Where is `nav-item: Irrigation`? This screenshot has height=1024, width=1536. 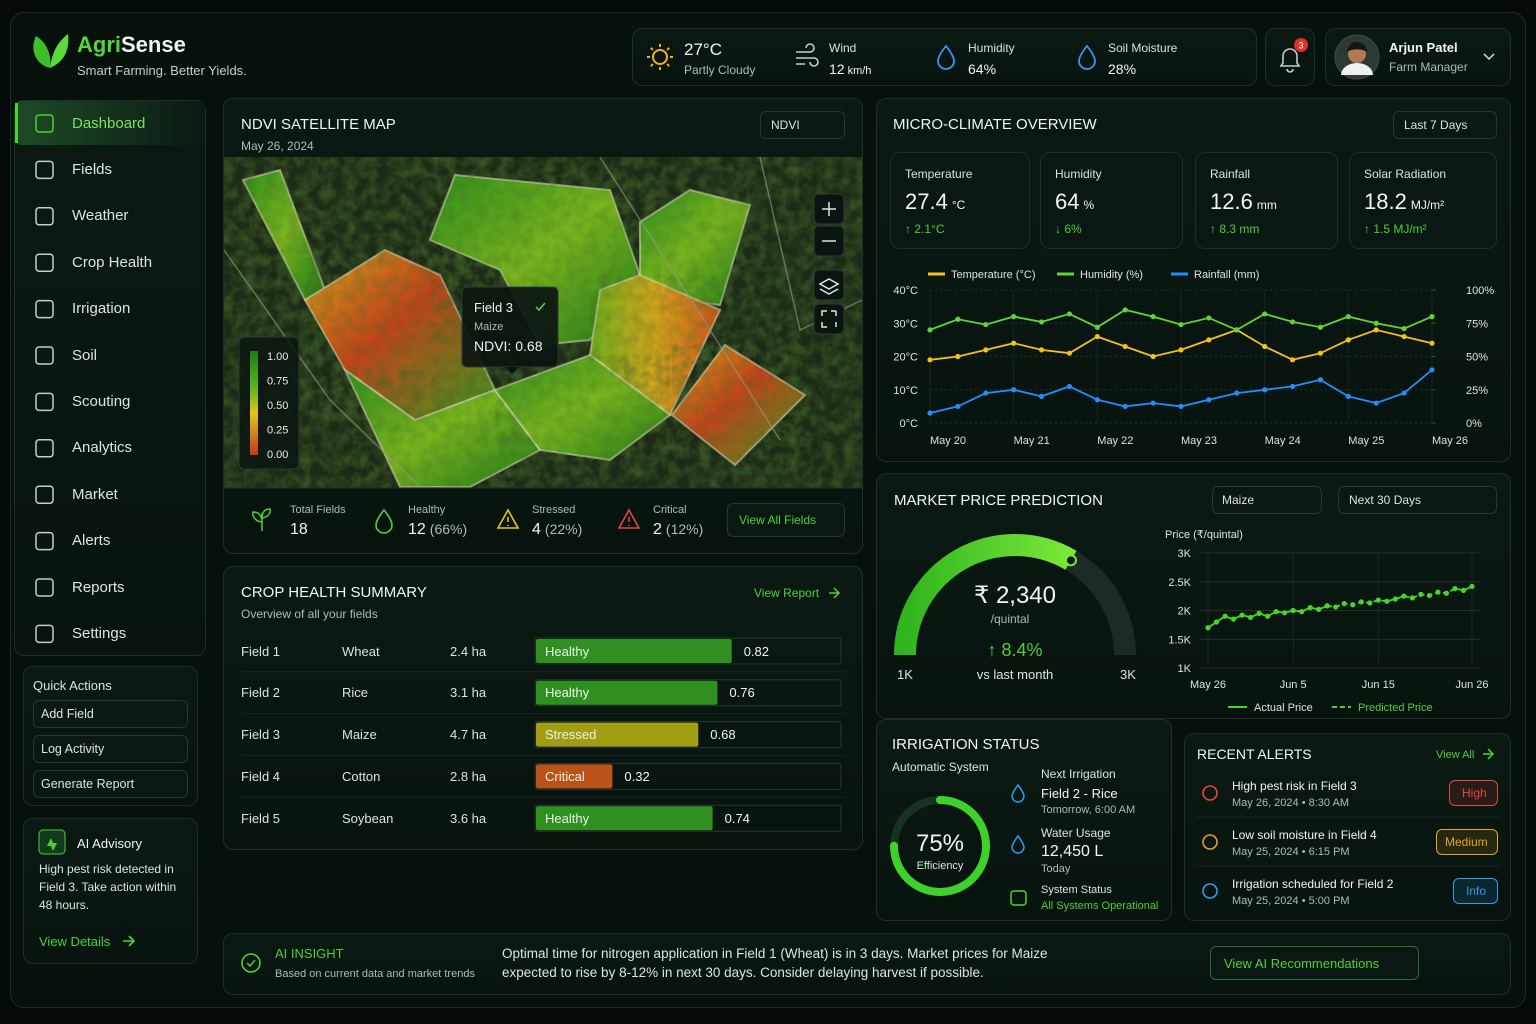
nav-item: Irrigation is located at coordinates (101, 309).